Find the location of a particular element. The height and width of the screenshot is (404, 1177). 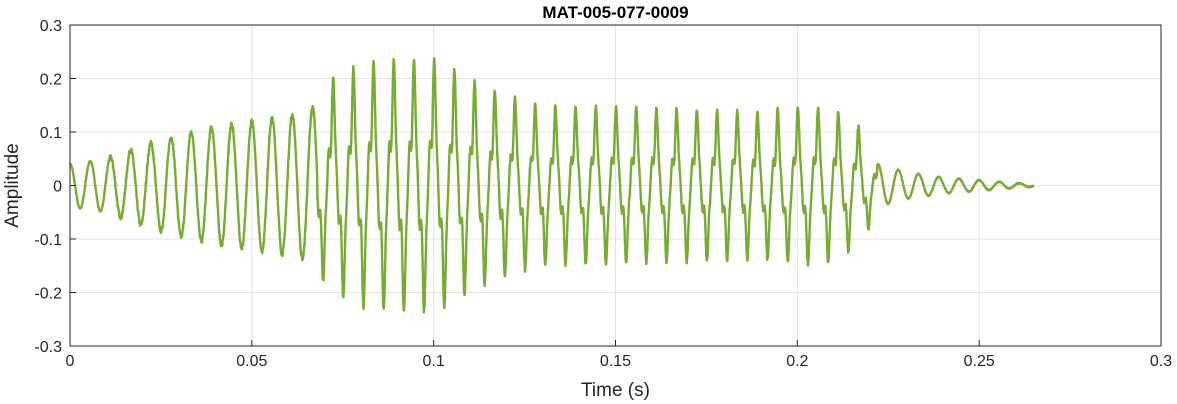

y-tick-label: -0.2 is located at coordinates (48, 294).